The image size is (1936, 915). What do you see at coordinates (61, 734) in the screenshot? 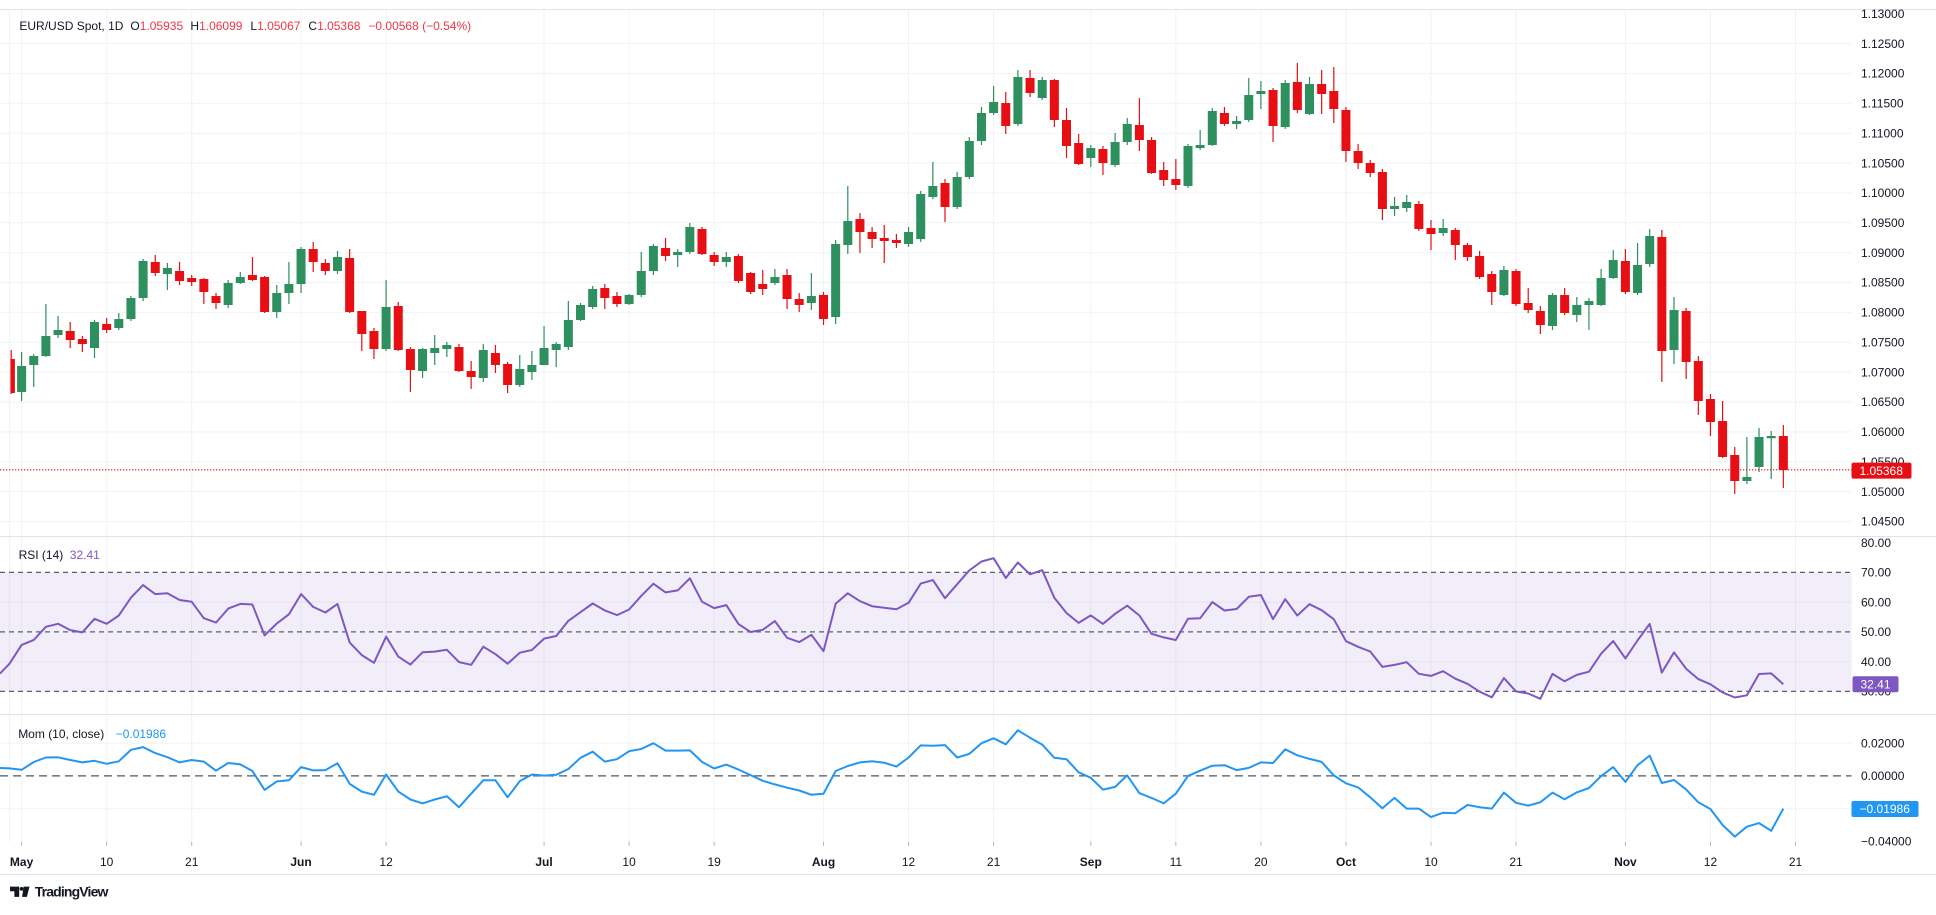
I see `svg-text: Mom (10, close)` at bounding box center [61, 734].